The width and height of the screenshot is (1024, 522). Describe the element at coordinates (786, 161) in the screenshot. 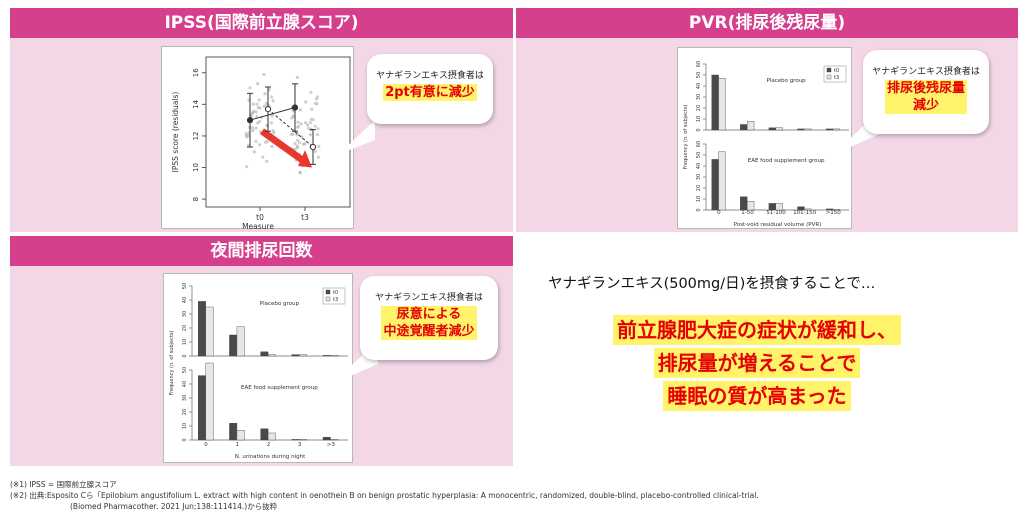

I see `group-label: EAE food supplement group` at that location.